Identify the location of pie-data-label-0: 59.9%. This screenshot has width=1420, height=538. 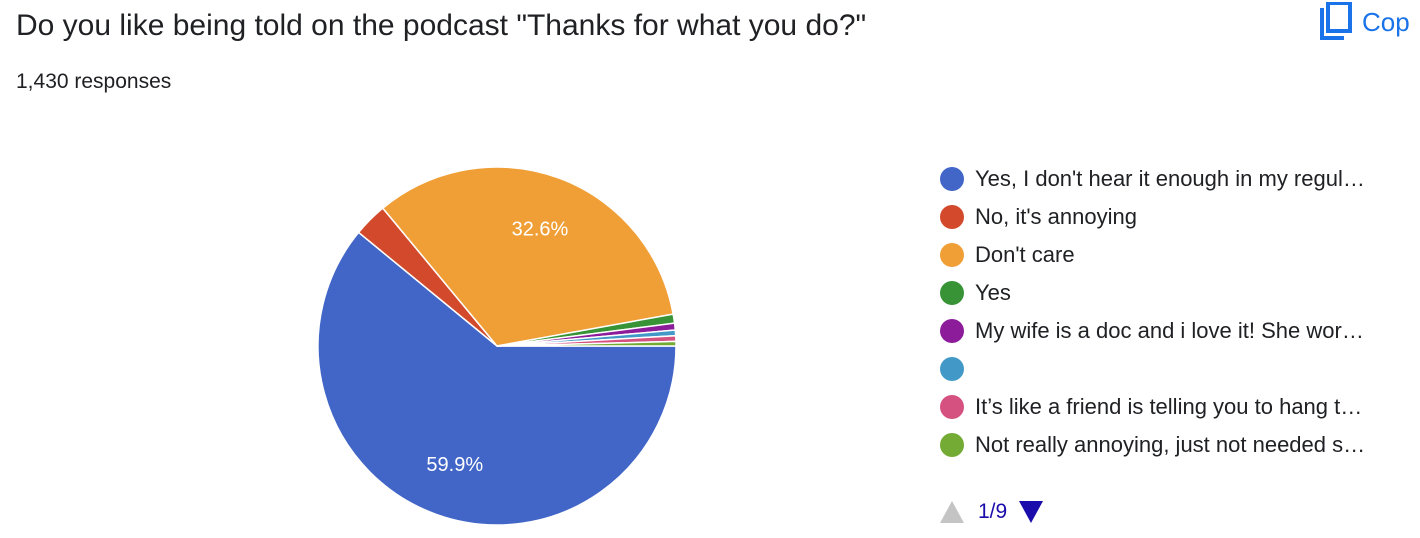
(454, 465).